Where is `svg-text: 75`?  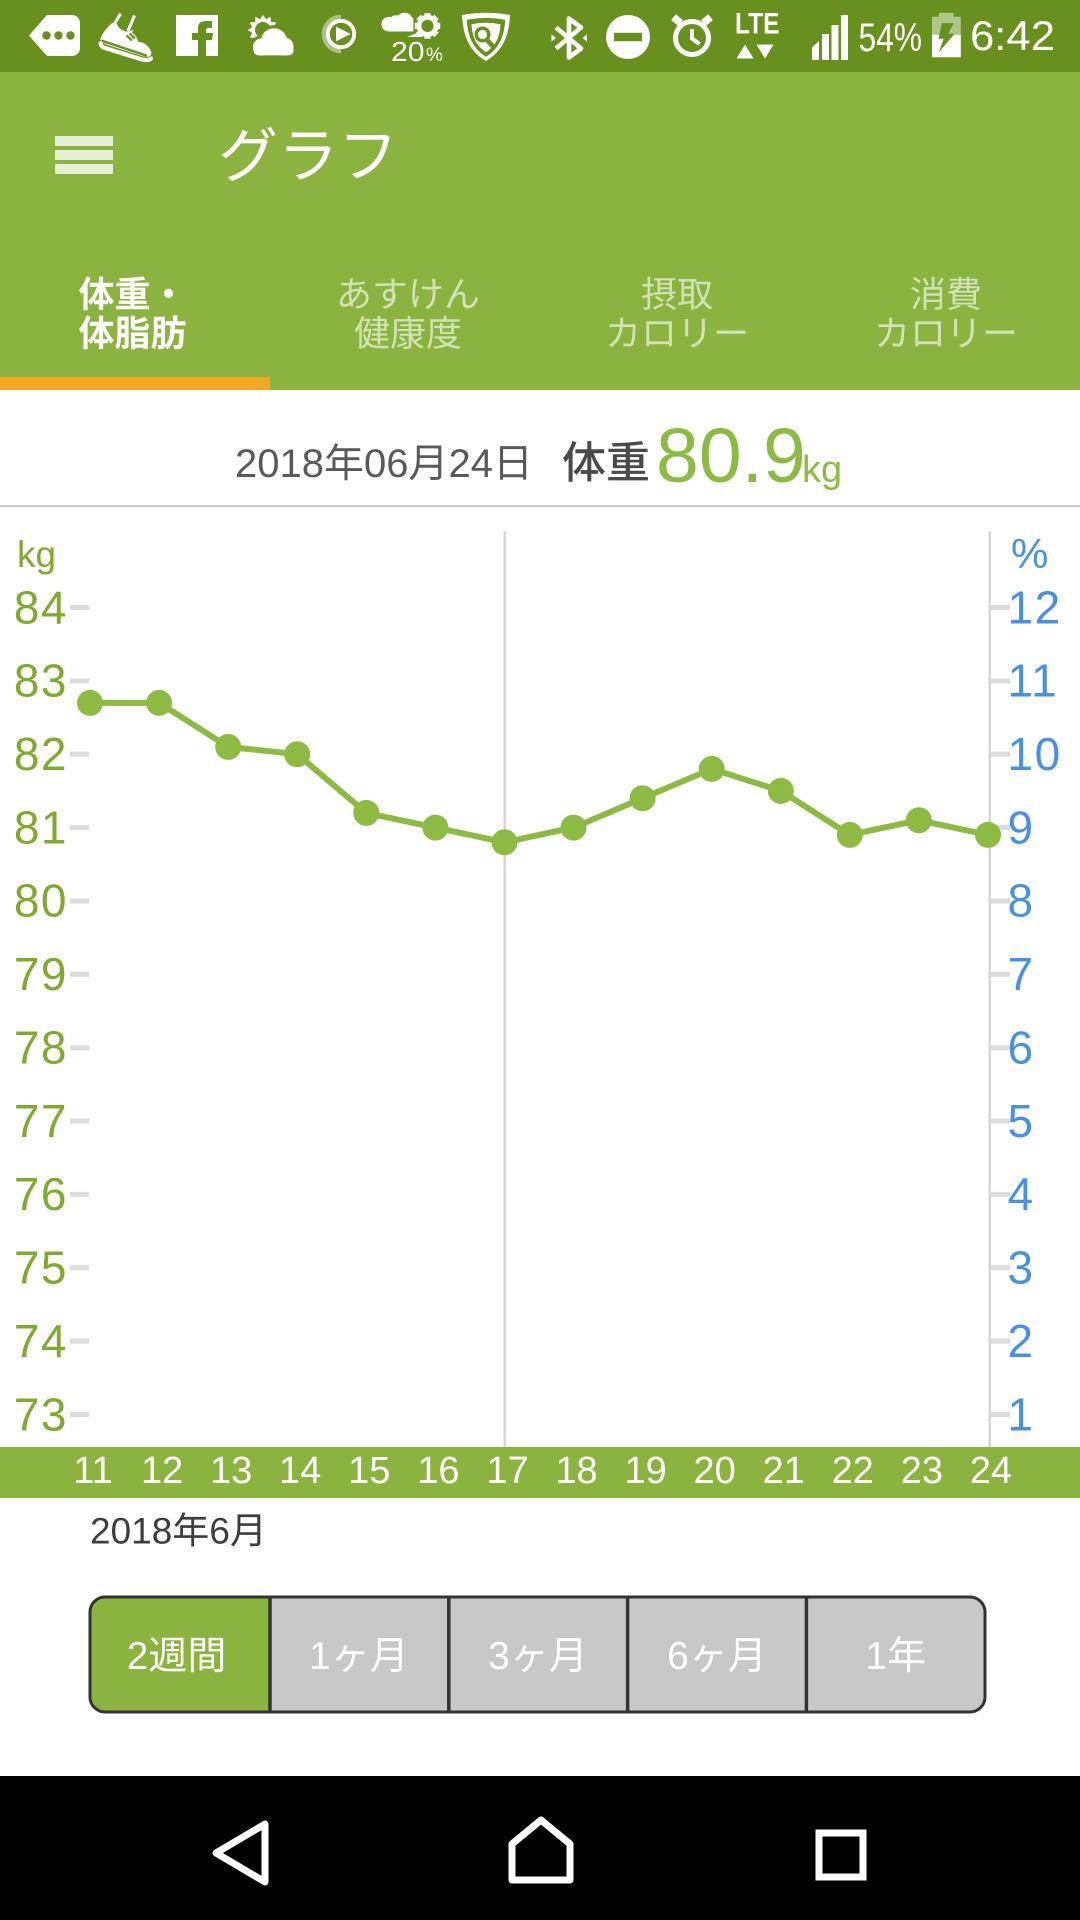
svg-text: 75 is located at coordinates (41, 1268).